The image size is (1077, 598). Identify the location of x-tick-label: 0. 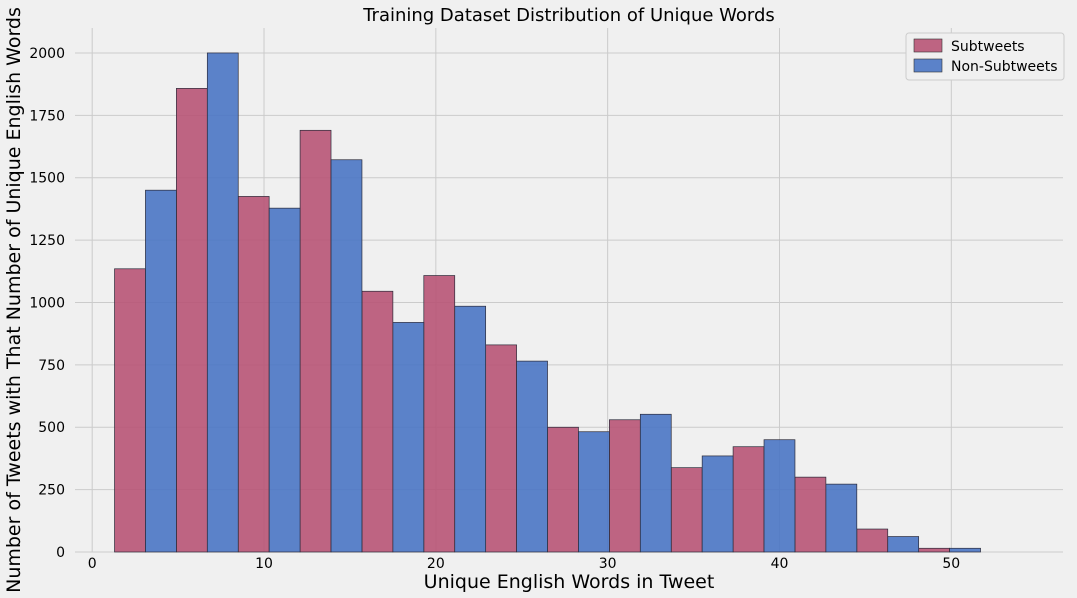
(92, 564).